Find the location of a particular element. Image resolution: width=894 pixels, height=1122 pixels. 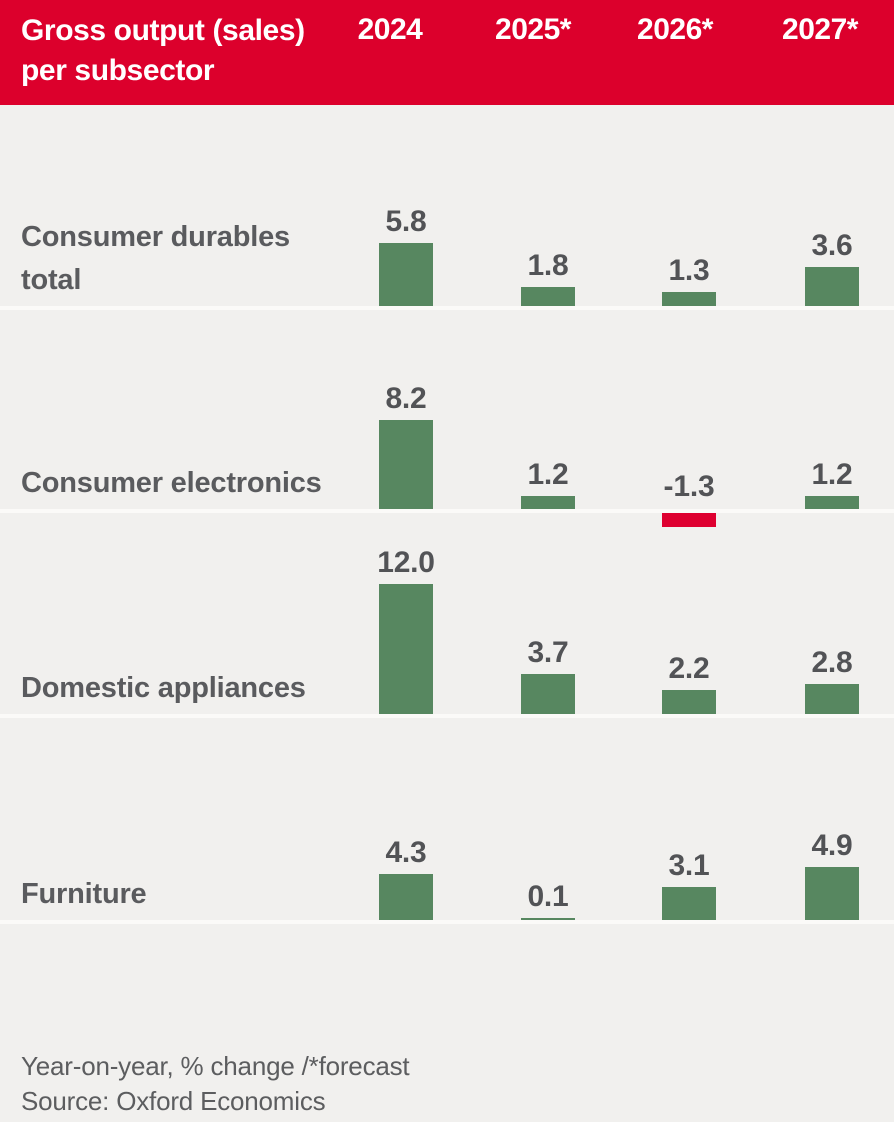

column-header-2025: 2025* is located at coordinates (533, 29).